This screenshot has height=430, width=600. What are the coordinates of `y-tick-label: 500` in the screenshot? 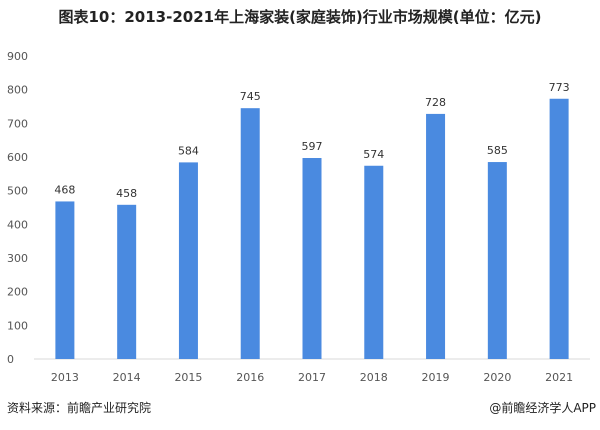 It's located at (17, 191).